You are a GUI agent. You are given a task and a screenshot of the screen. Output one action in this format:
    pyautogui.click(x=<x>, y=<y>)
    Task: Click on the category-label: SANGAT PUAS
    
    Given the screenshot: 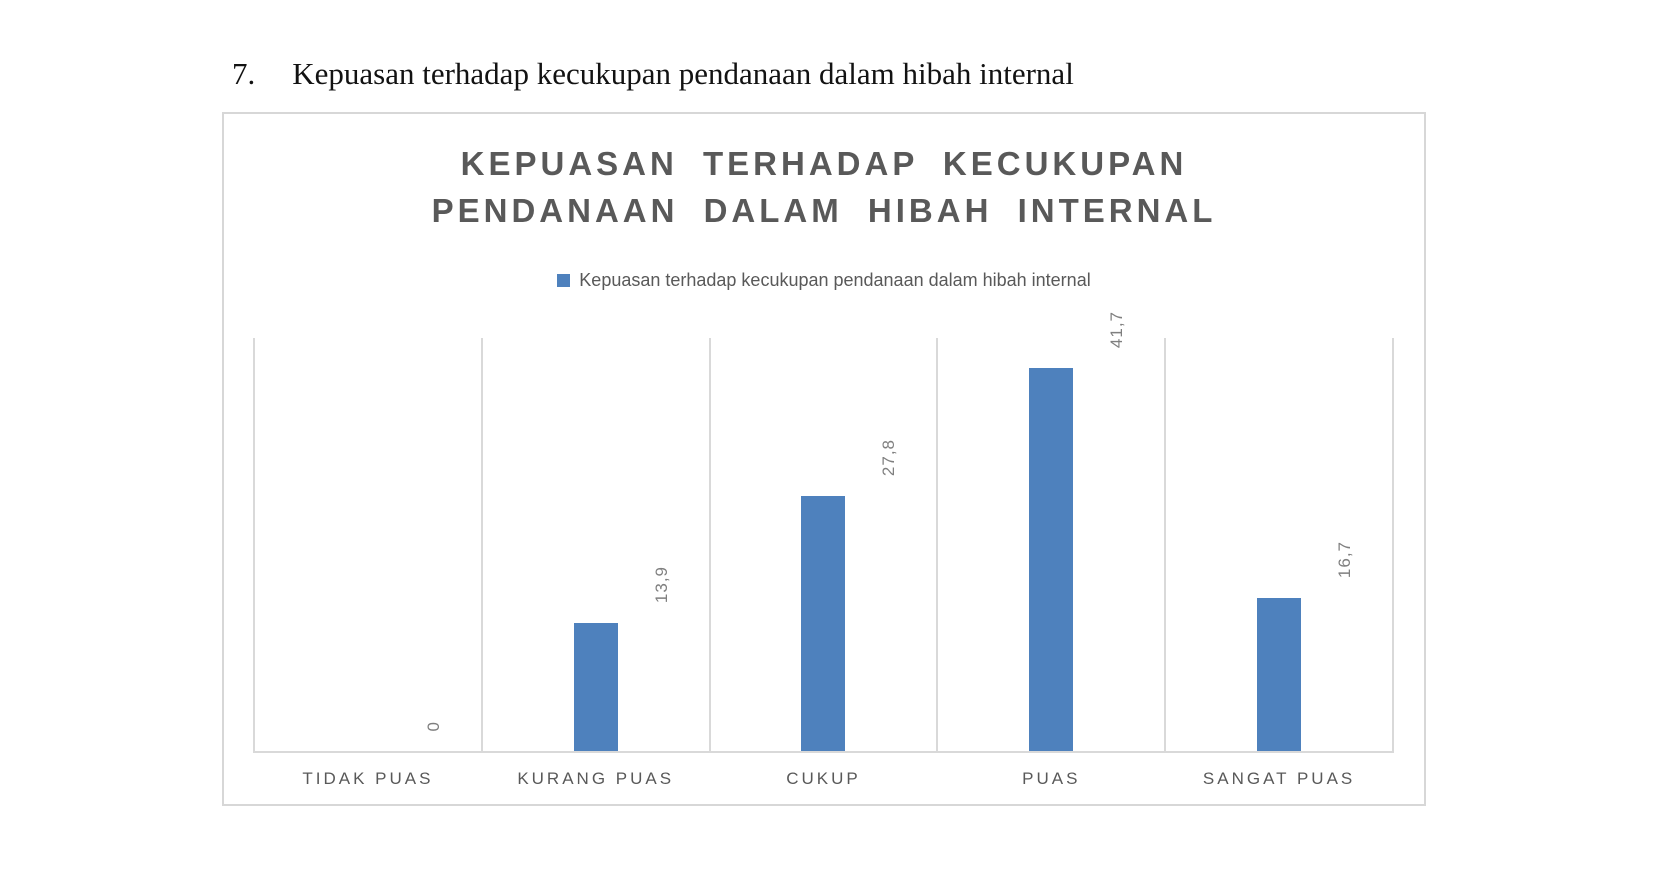 What is the action you would take?
    pyautogui.click(x=1279, y=778)
    